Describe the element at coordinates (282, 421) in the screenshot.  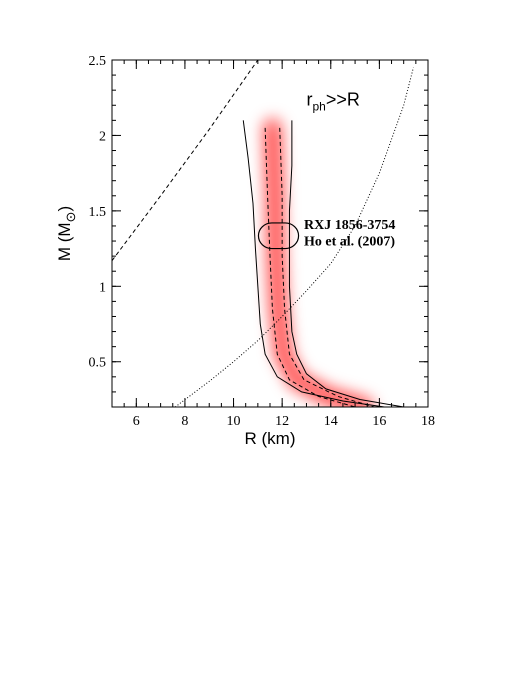
I see `x-tick-label: 12` at that location.